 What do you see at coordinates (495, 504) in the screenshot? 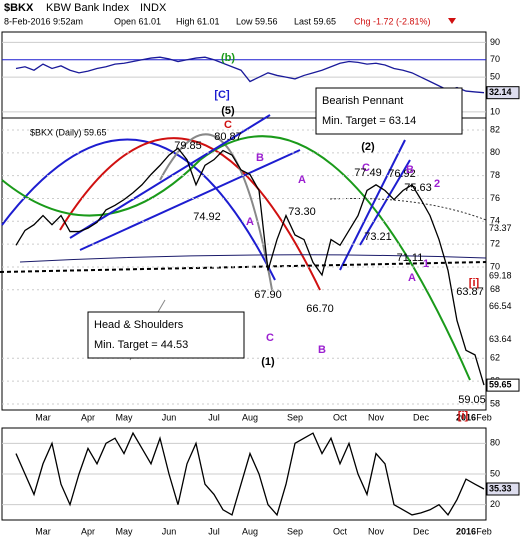
I see `y-tick-label: 20` at bounding box center [495, 504].